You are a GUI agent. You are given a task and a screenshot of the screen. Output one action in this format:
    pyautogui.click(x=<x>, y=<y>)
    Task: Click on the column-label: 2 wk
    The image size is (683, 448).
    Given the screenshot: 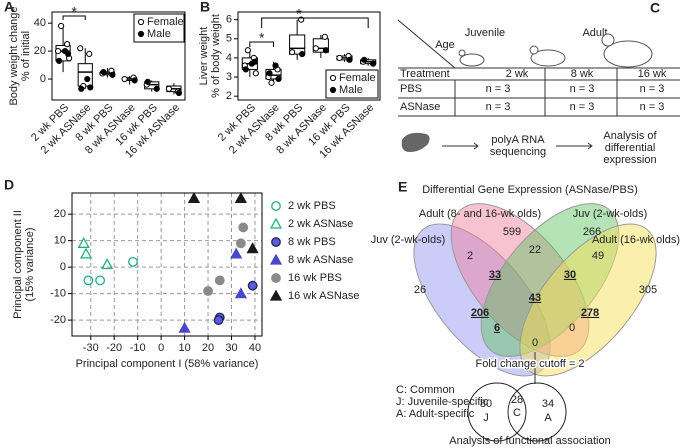 What is the action you would take?
    pyautogui.click(x=517, y=74)
    